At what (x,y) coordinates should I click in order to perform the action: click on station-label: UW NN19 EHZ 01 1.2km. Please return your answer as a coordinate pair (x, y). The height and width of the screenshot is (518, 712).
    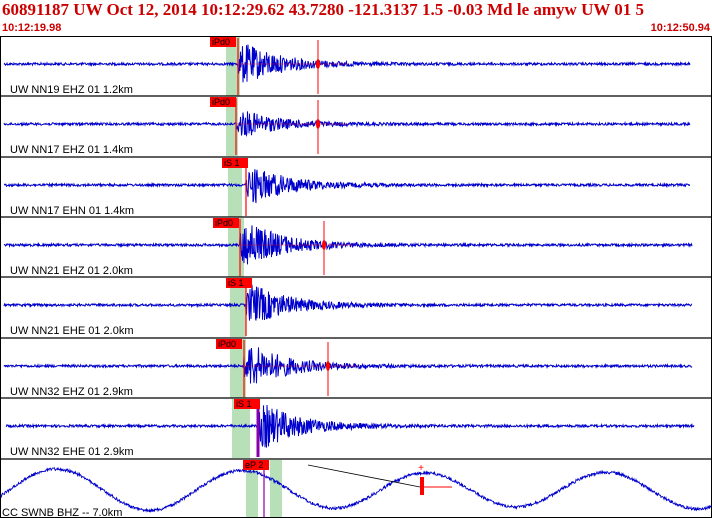
    Looking at the image, I should click on (71, 90).